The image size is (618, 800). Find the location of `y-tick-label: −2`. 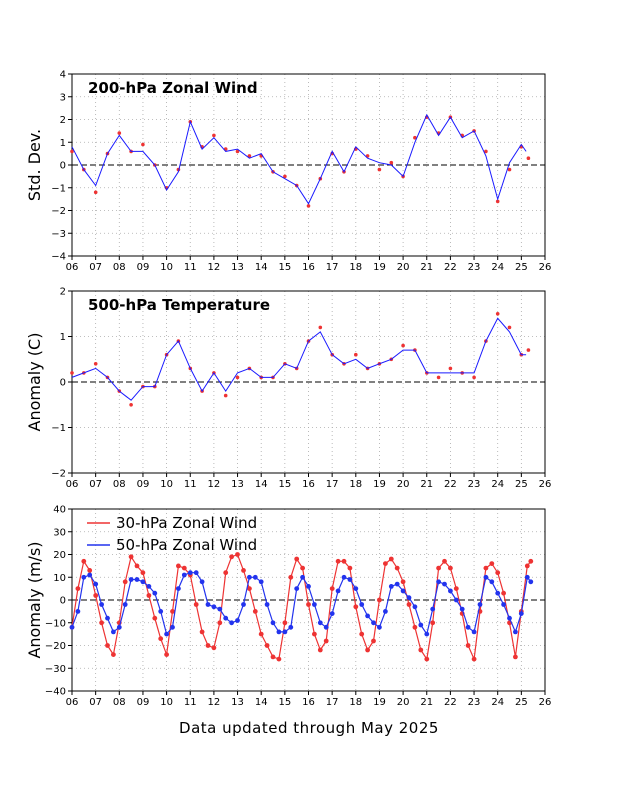

y-tick-label: −2 is located at coordinates (58, 211).